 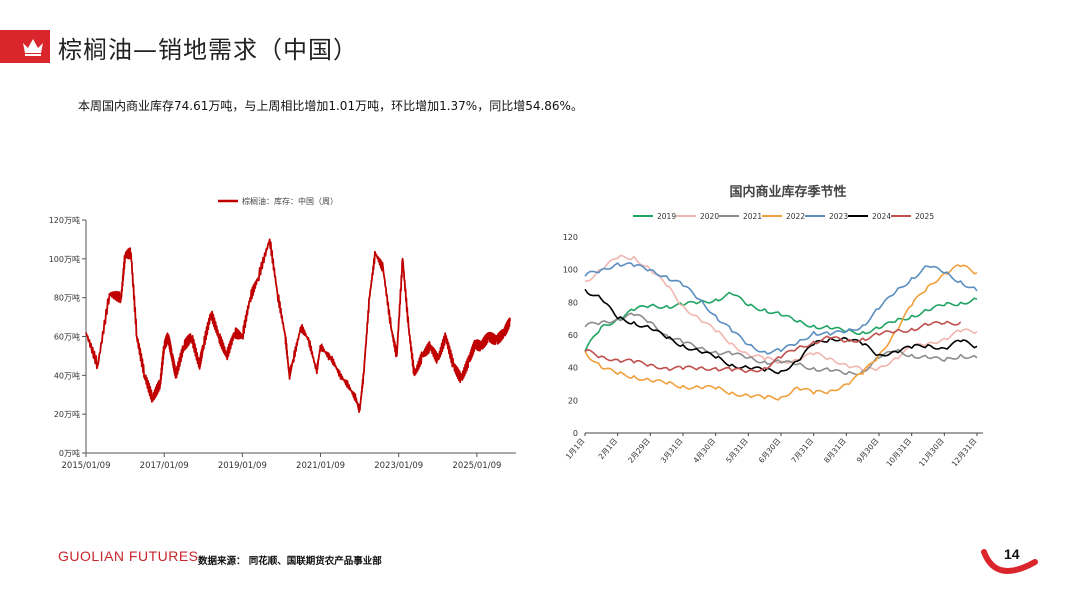 What do you see at coordinates (881, 216) in the screenshot?
I see `legend-label-2024: 2024` at bounding box center [881, 216].